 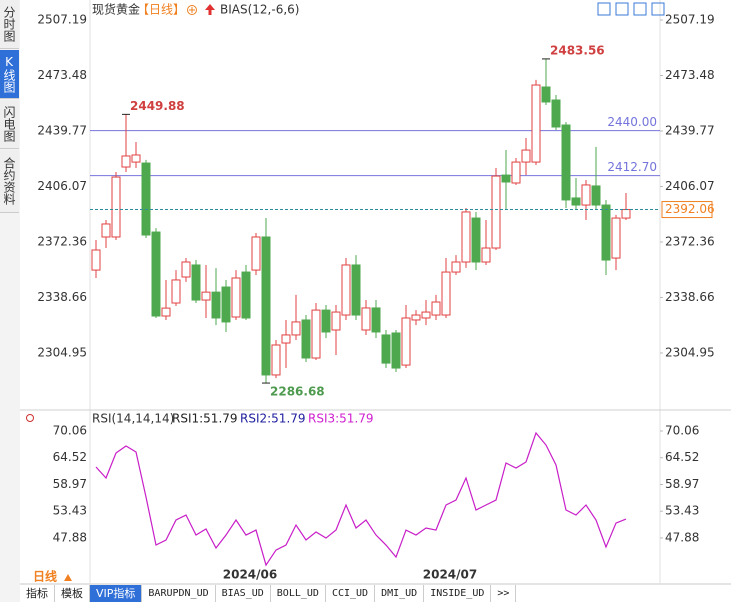 What do you see at coordinates (631, 9) in the screenshot?
I see `toolbar-icons` at bounding box center [631, 9].